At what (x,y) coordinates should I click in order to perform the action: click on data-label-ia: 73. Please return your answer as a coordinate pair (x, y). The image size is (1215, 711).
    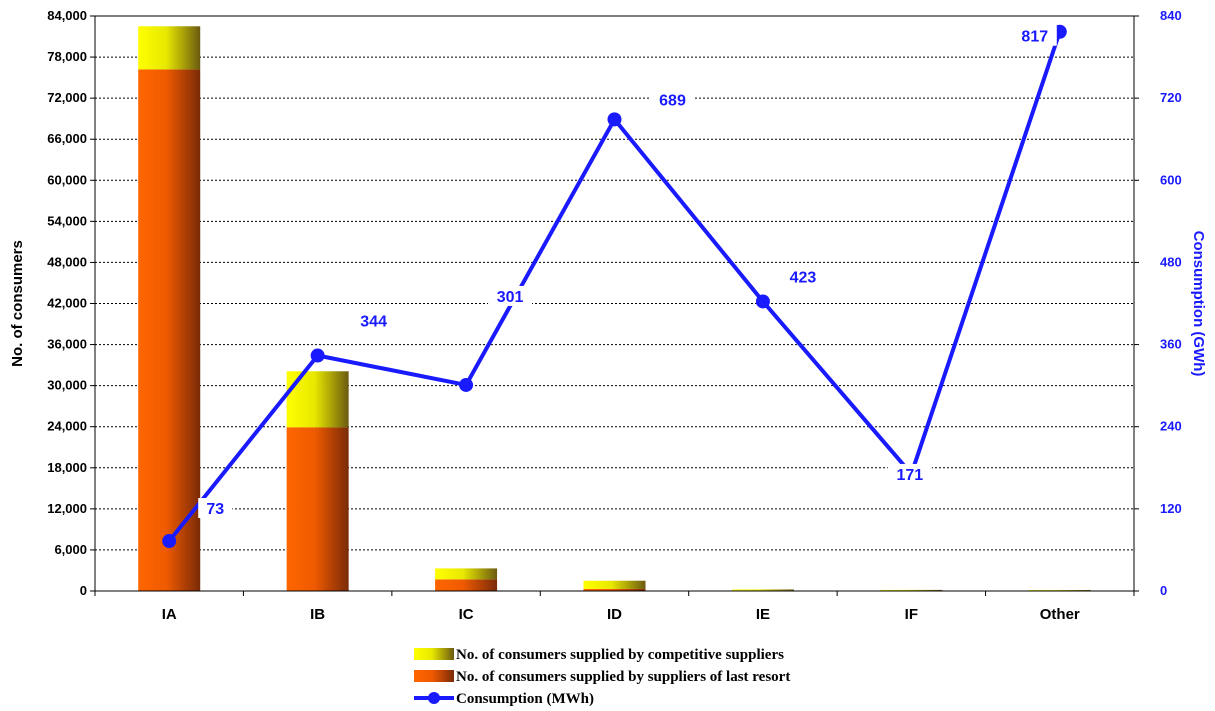
    Looking at the image, I should click on (215, 509).